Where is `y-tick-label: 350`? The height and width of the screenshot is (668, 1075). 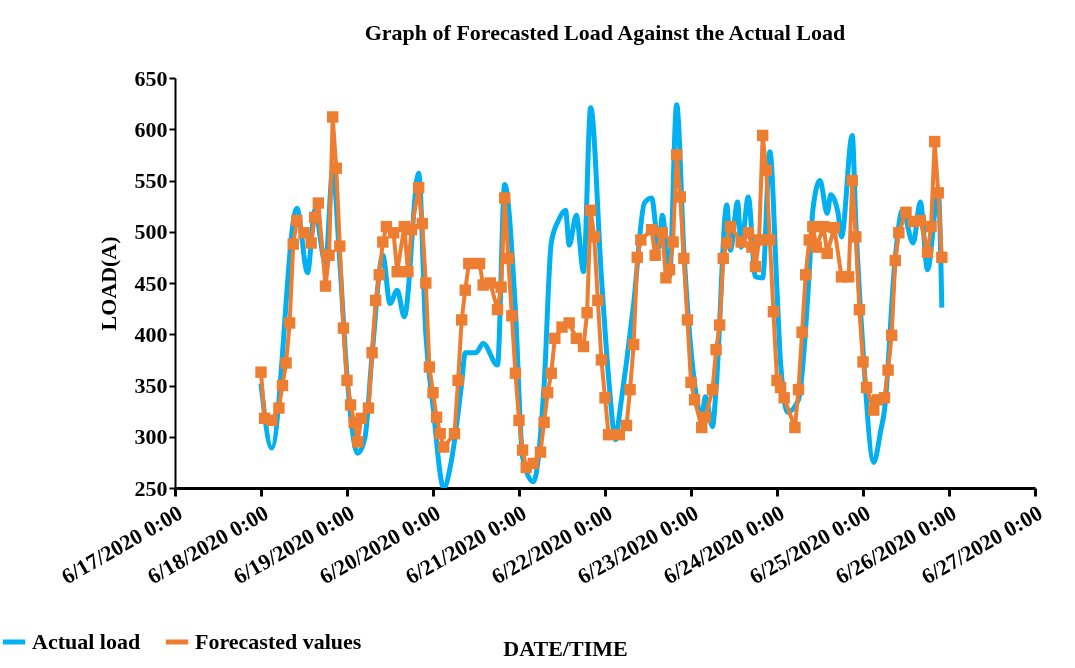 y-tick-label: 350 is located at coordinates (151, 385).